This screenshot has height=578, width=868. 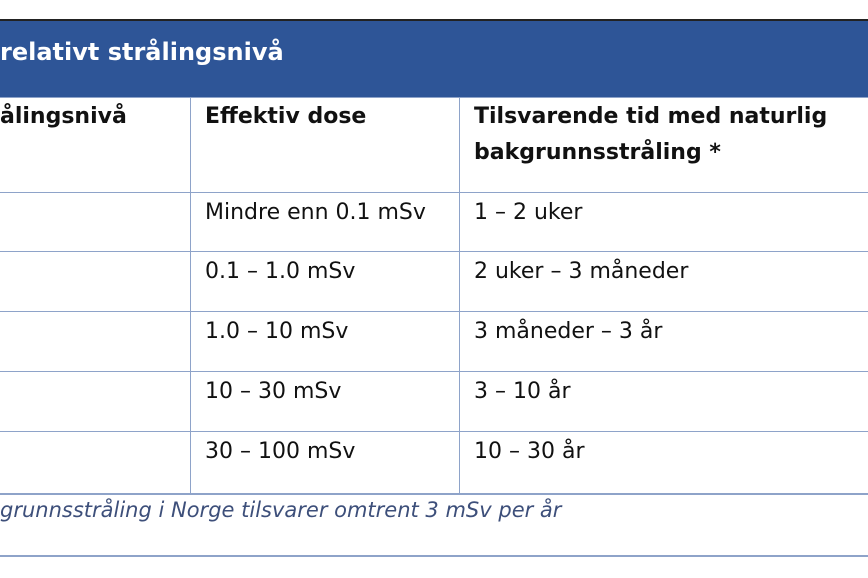 What do you see at coordinates (434, 556) in the screenshot?
I see `table-bottom-border` at bounding box center [434, 556].